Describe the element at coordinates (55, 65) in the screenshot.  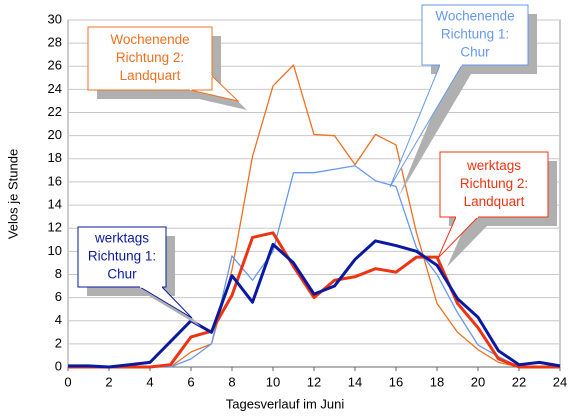
I see `y-tick-label: 26` at that location.